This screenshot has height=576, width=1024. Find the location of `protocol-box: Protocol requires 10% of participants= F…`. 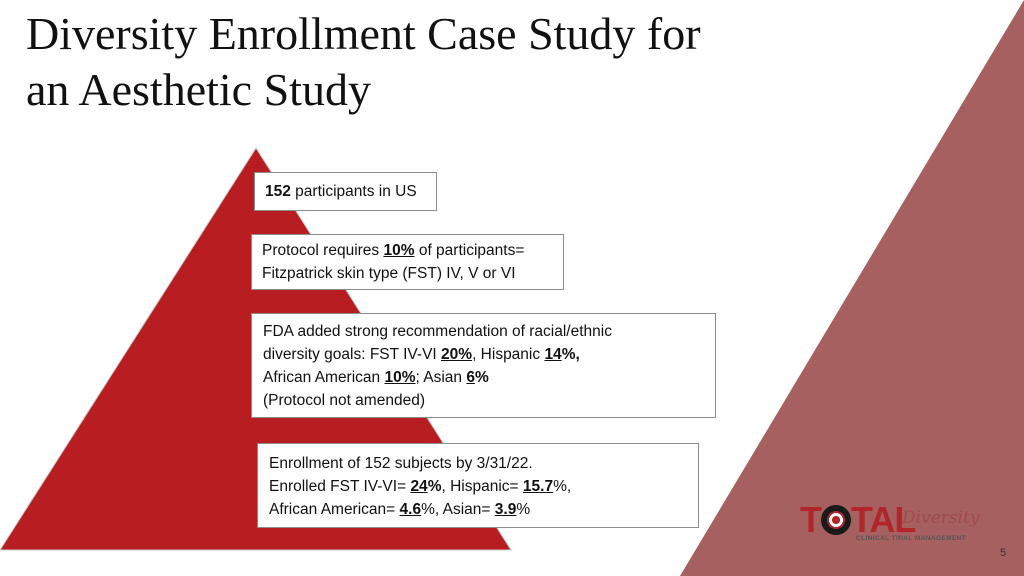

protocol-box: Protocol requires 10% of participants= F… is located at coordinates (407, 262).